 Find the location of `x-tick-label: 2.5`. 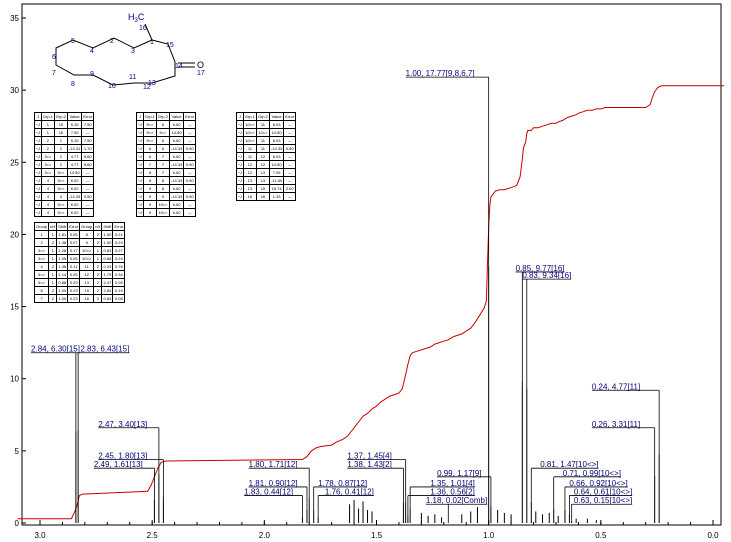

x-tick-label: 2.5 is located at coordinates (153, 535).